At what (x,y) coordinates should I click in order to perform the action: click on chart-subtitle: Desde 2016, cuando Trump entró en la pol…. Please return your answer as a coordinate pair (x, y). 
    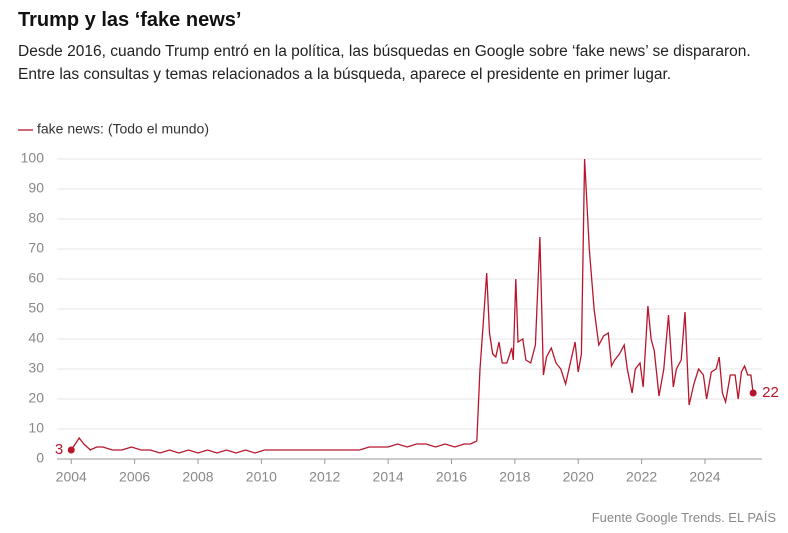
    Looking at the image, I should click on (384, 63).